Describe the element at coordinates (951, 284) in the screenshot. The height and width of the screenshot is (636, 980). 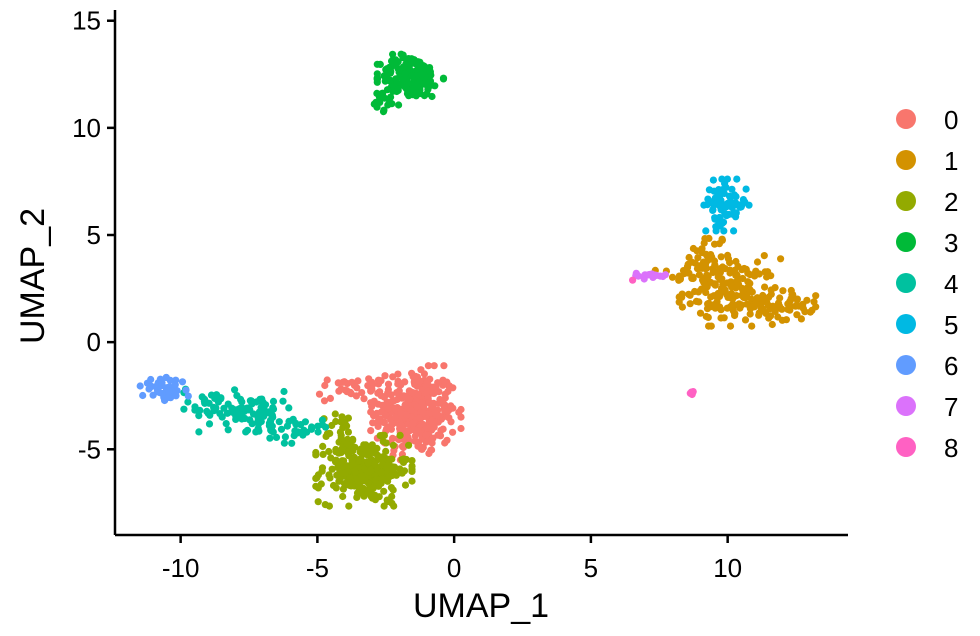
I see `legend-label: 4` at that location.